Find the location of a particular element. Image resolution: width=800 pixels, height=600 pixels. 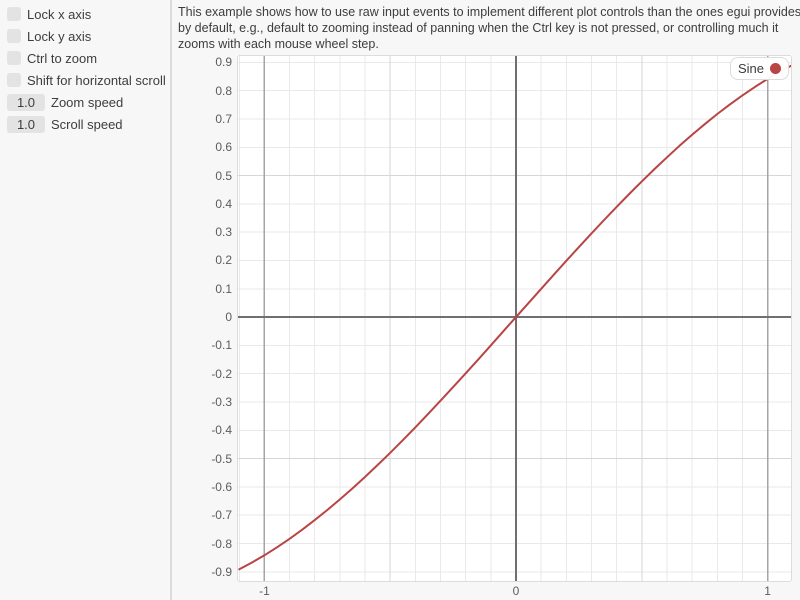

drag-value-label: Scroll speed is located at coordinates (87, 124).